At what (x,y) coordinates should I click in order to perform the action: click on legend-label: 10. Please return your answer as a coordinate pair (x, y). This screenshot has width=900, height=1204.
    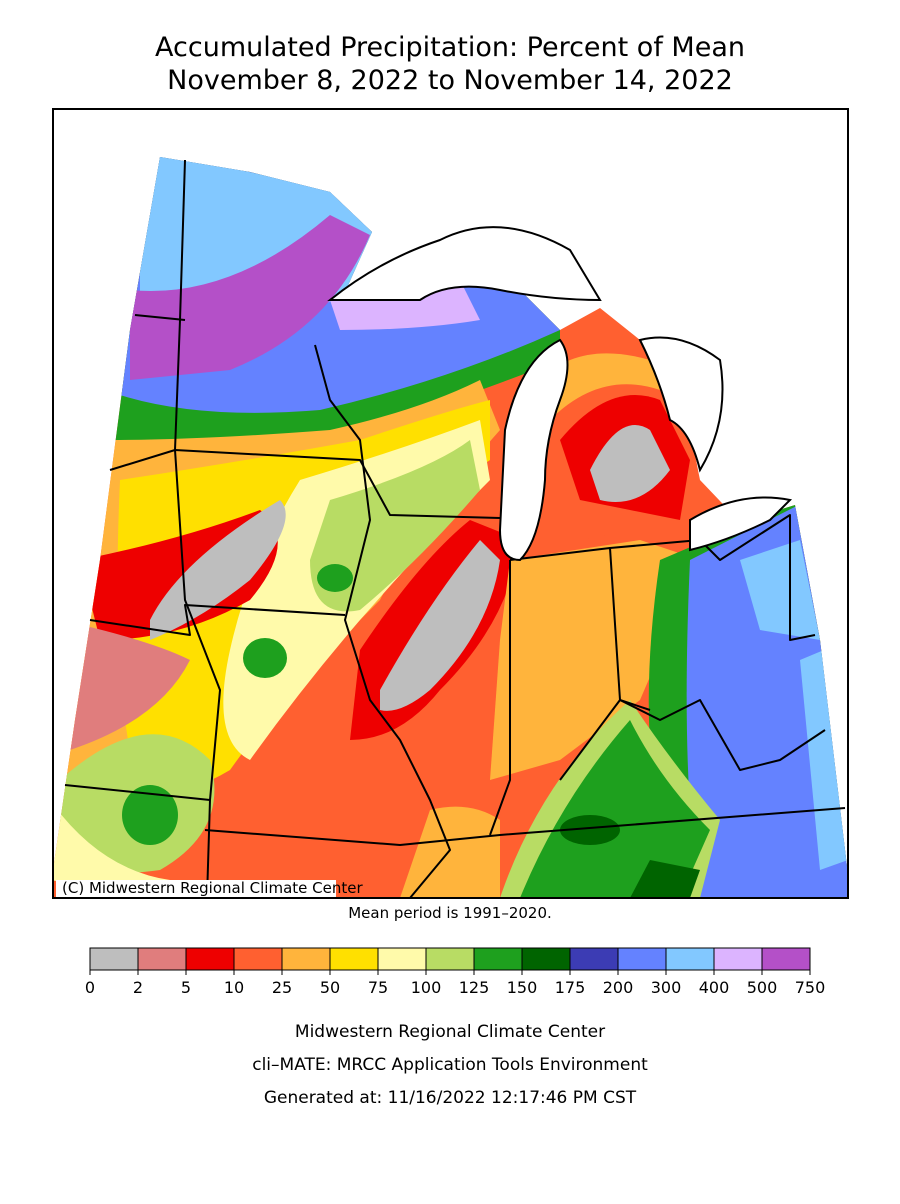
    Looking at the image, I should click on (234, 987).